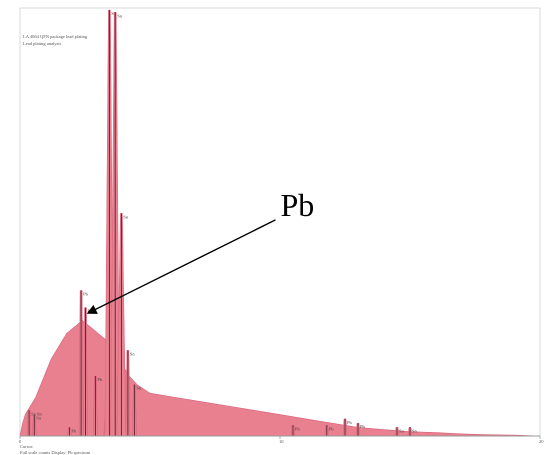 This screenshot has width=558, height=455. I want to click on x-tick-layer: 0 10 20, so click(281, 440).